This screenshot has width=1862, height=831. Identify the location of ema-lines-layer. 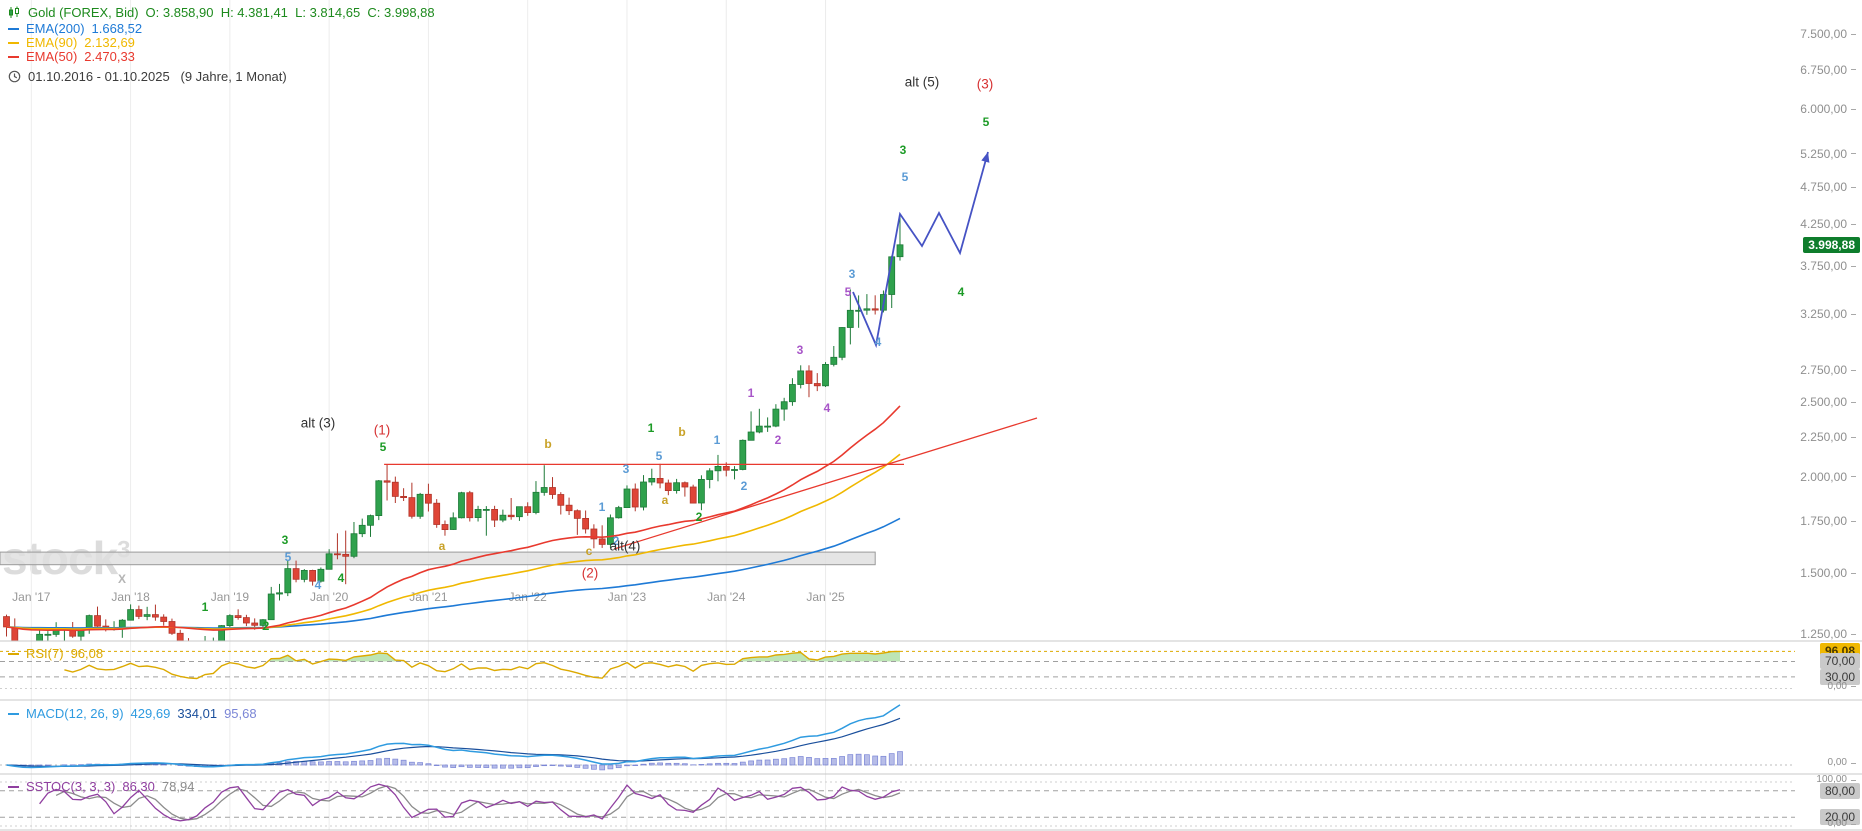
(453, 518).